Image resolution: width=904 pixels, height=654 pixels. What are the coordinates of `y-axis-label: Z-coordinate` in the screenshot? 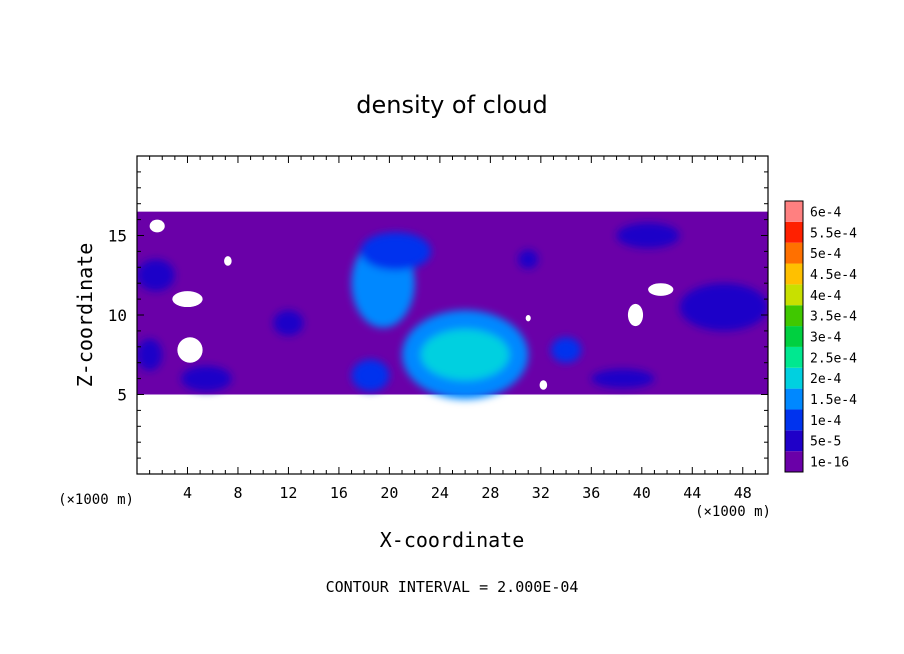 It's located at (85, 315).